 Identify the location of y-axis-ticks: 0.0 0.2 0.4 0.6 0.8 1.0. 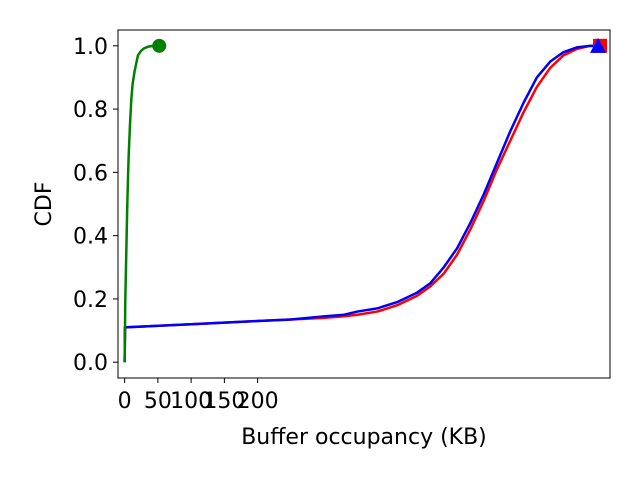
(95, 205).